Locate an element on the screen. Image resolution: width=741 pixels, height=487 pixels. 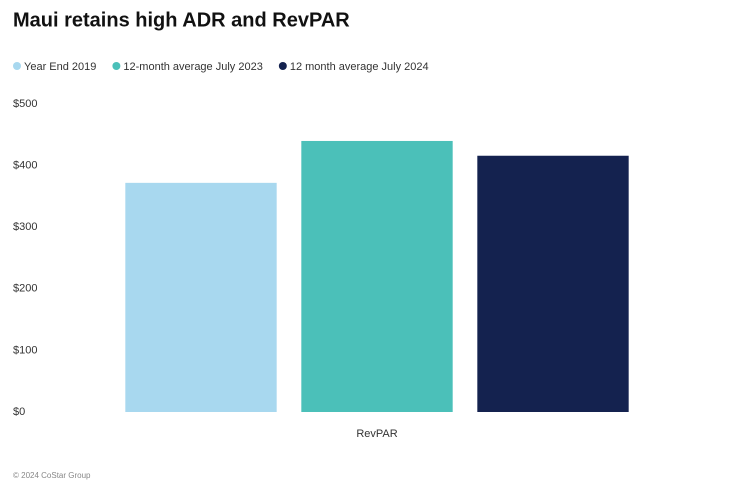
source: © 2024 CoStar Group is located at coordinates (52, 475).